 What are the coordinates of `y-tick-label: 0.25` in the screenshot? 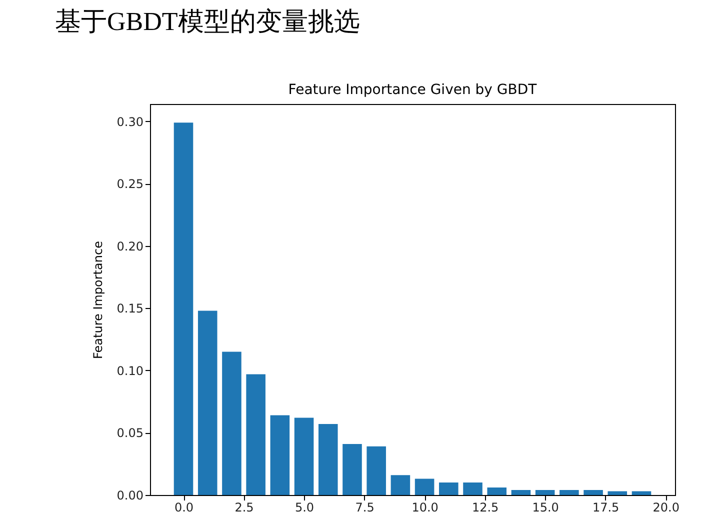 It's located at (130, 184).